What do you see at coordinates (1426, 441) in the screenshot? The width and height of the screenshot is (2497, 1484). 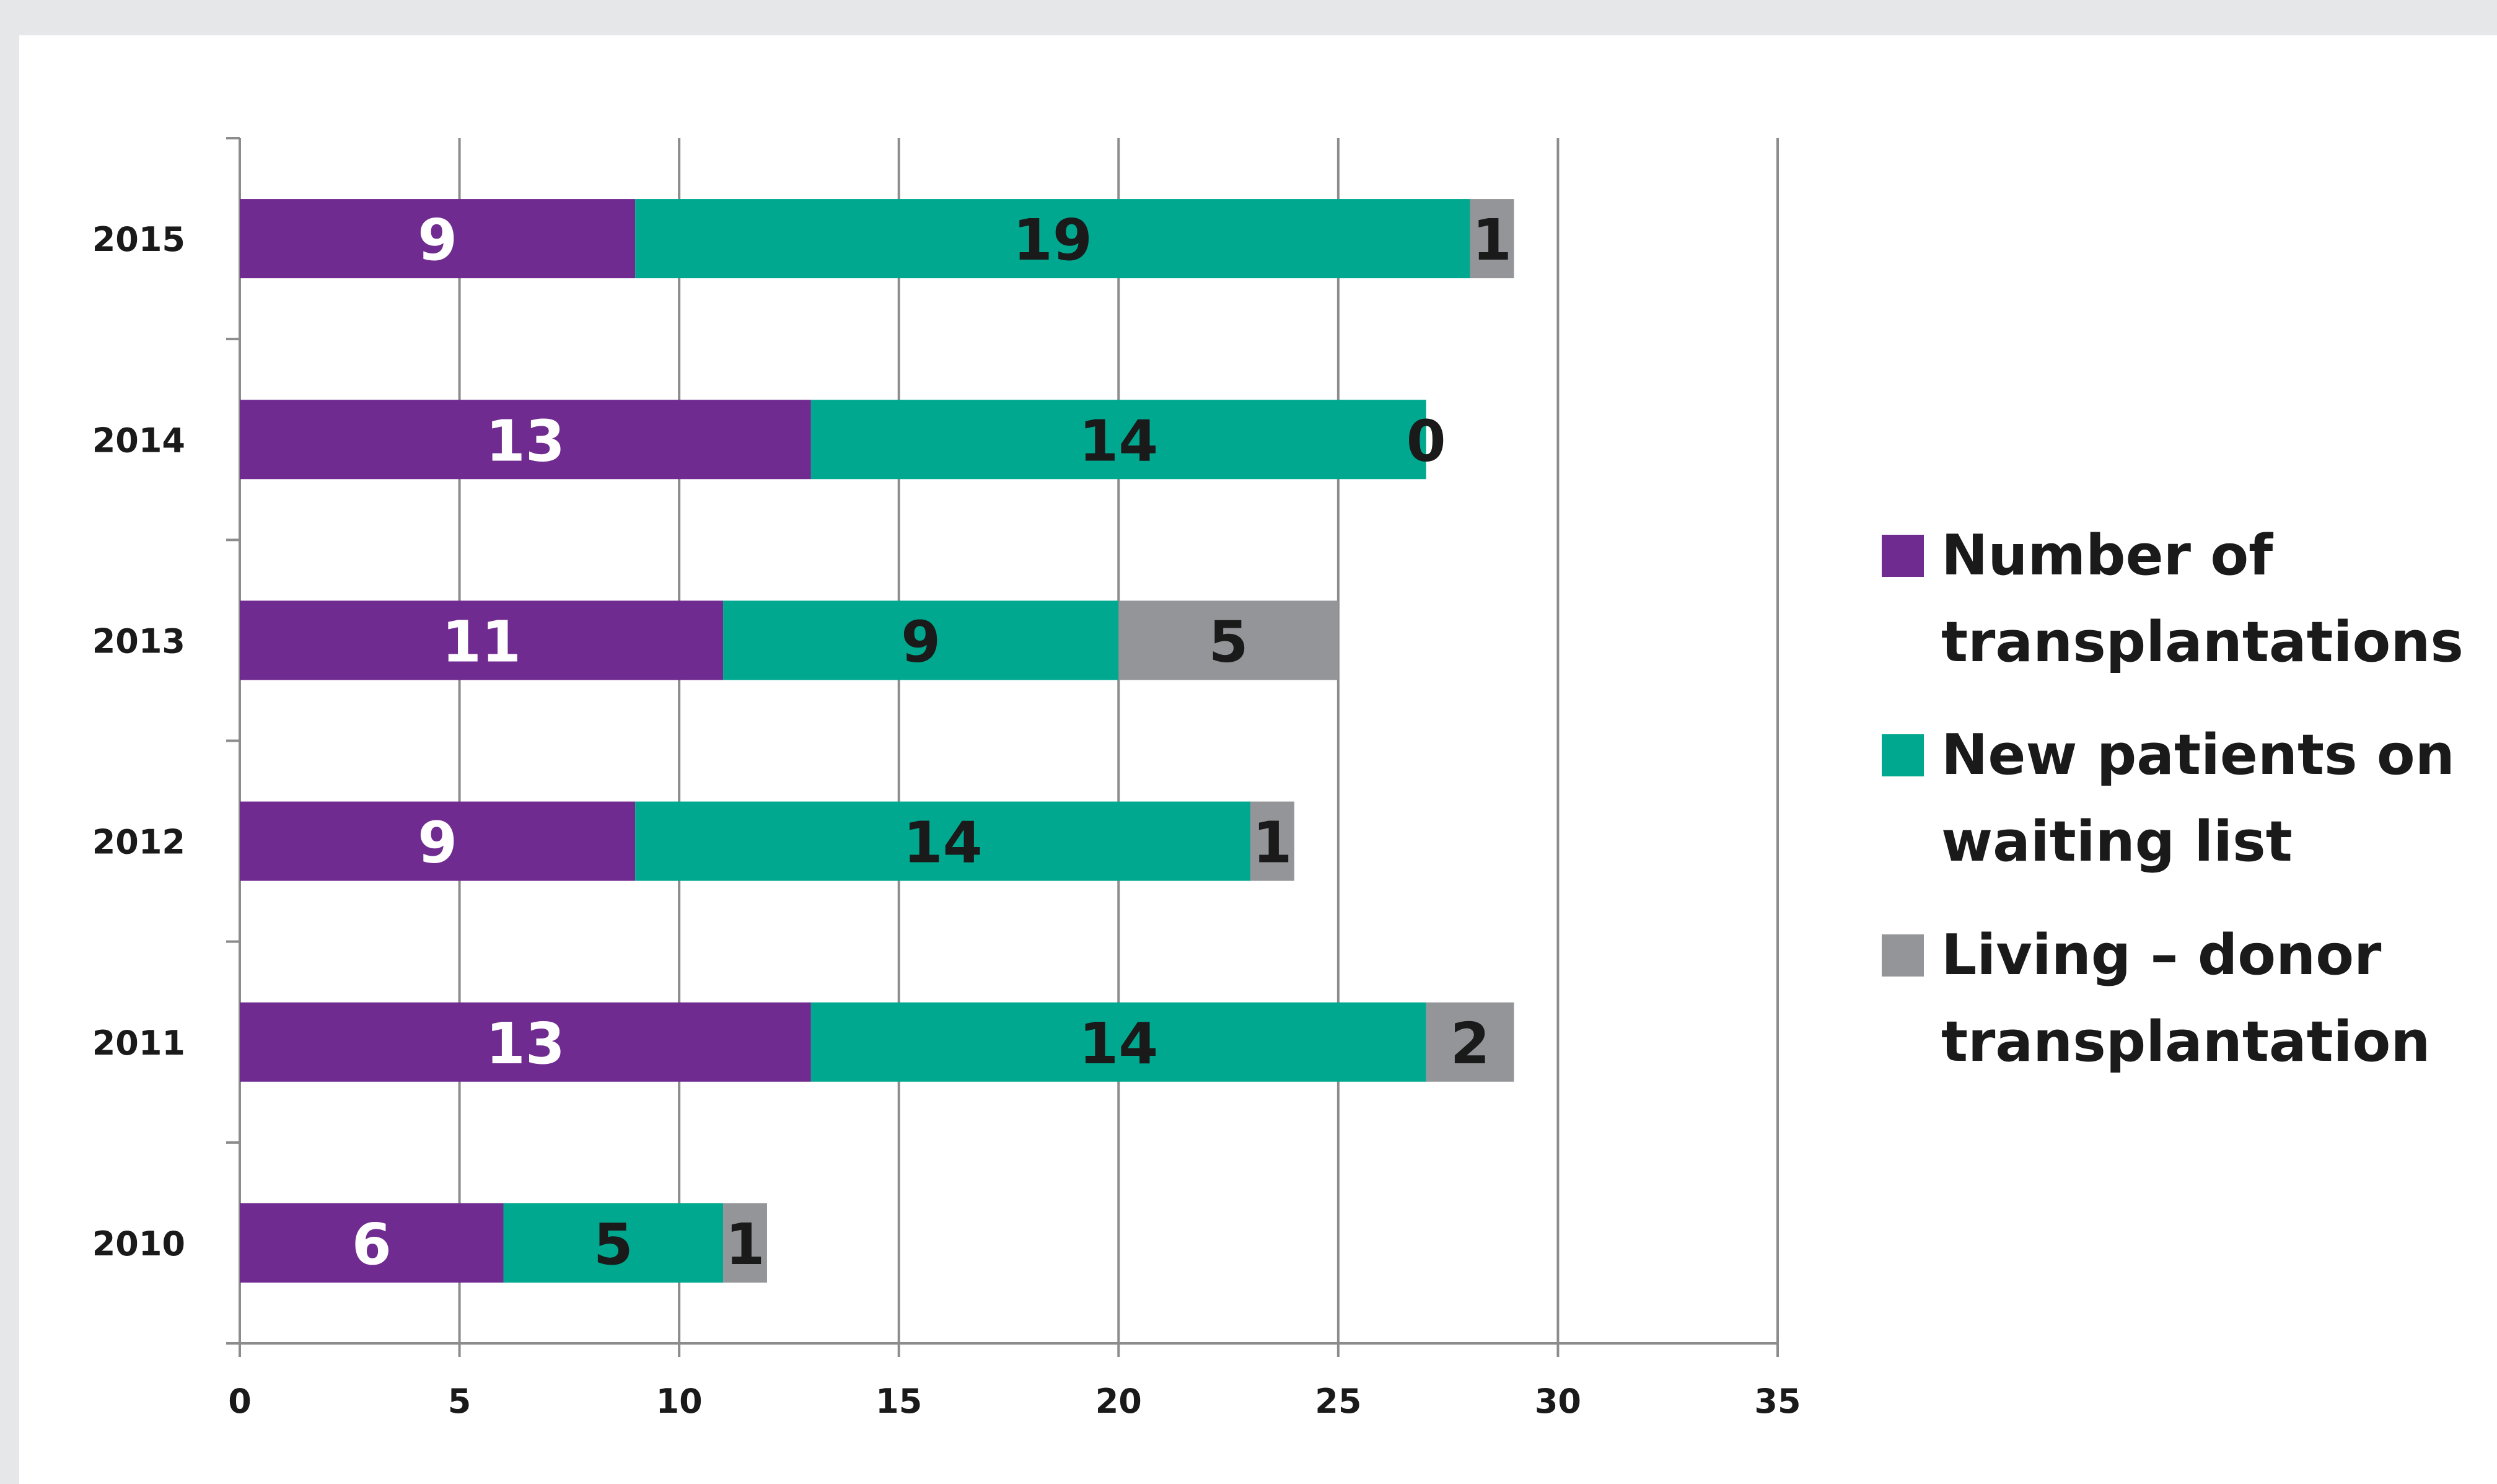 I see `data-label: 0` at bounding box center [1426, 441].